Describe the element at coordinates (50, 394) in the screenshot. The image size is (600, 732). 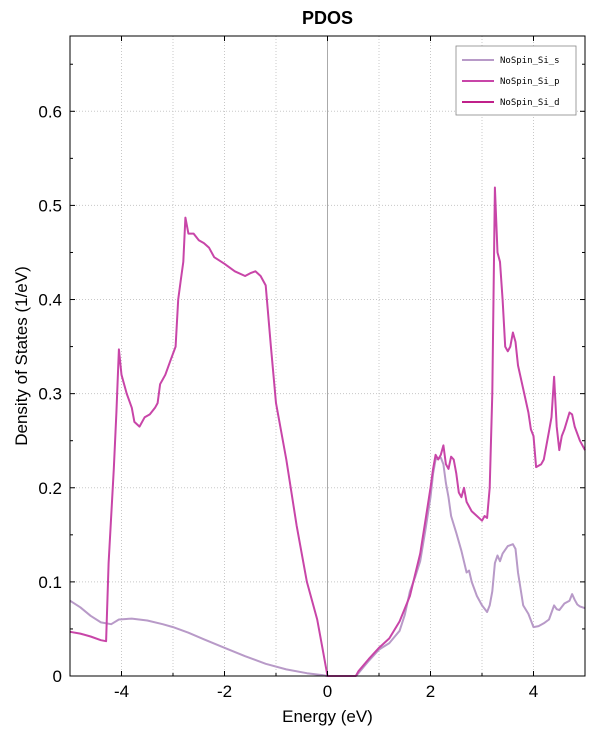
I see `y-tick-label: 0.3` at that location.